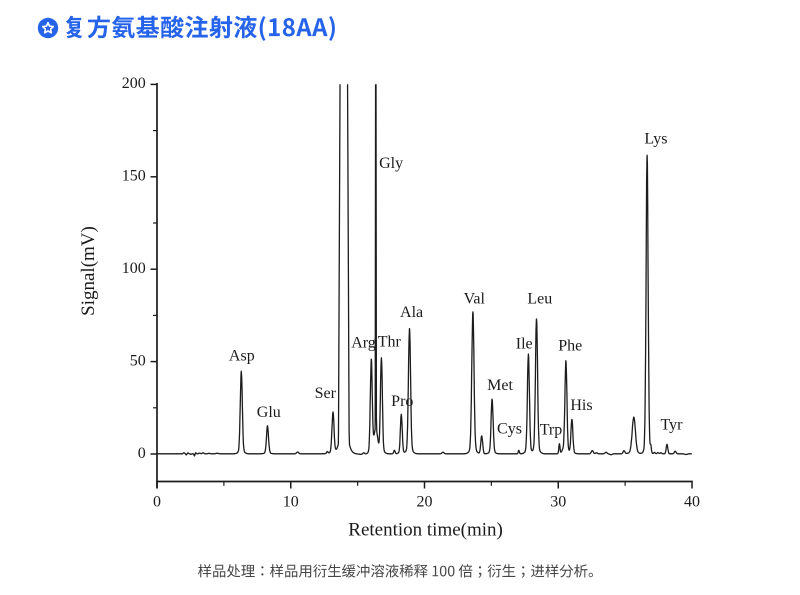 The height and width of the screenshot is (595, 800). I want to click on svg-text: Thr, so click(390, 341).